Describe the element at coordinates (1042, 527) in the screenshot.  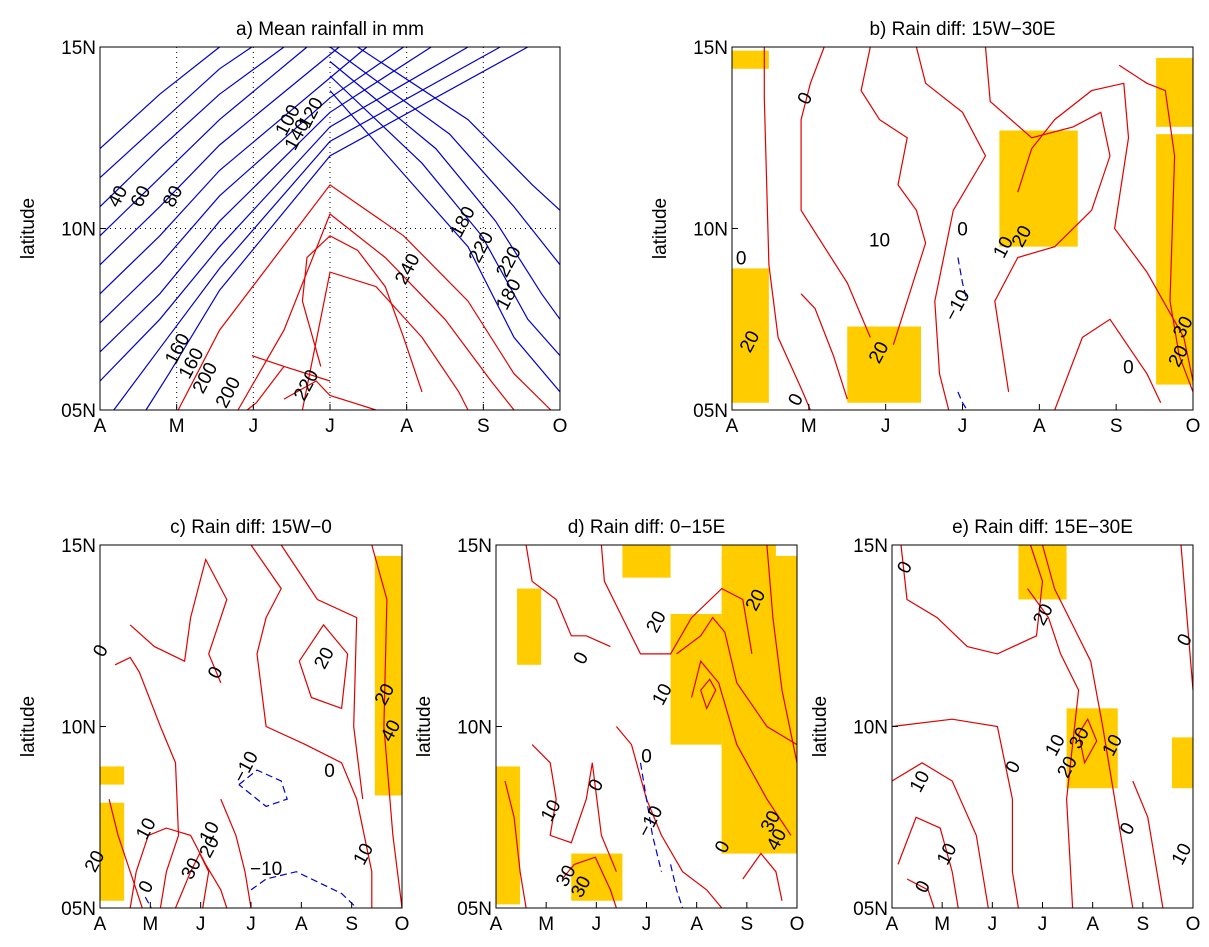
I see `panel-title: e) Rain diff: 15E−30E` at that location.